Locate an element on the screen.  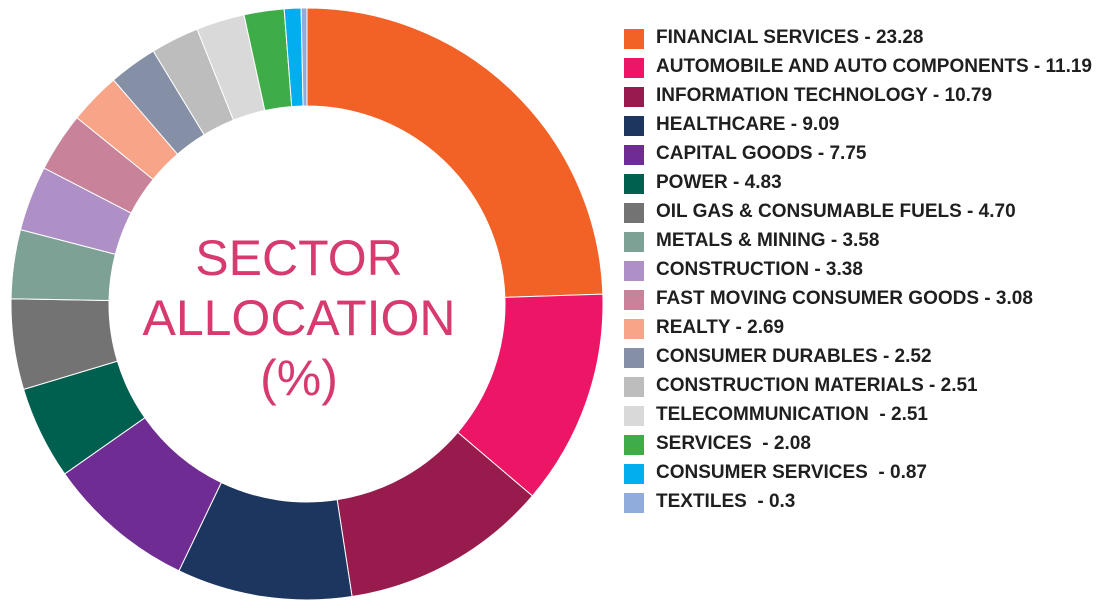
legend-label-5: CAPITAL GOODS - 7.75 is located at coordinates (761, 153).